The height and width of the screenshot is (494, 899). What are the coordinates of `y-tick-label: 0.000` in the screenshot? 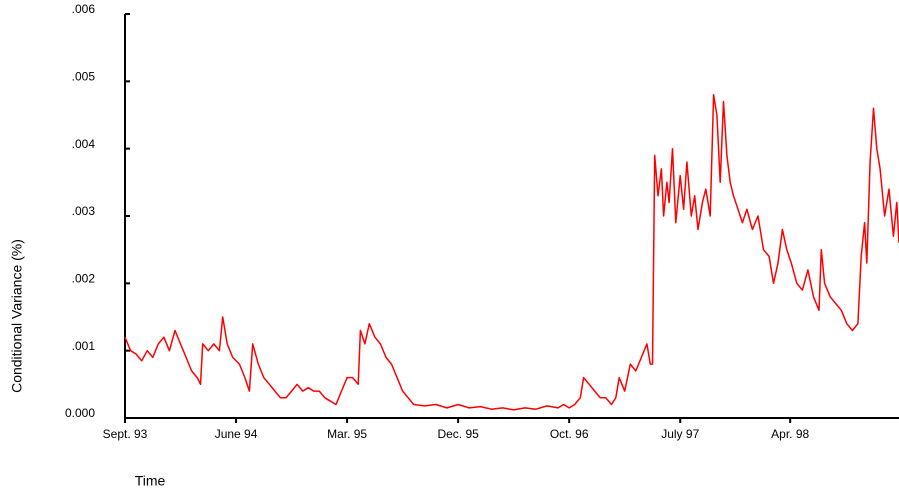 It's located at (80, 413).